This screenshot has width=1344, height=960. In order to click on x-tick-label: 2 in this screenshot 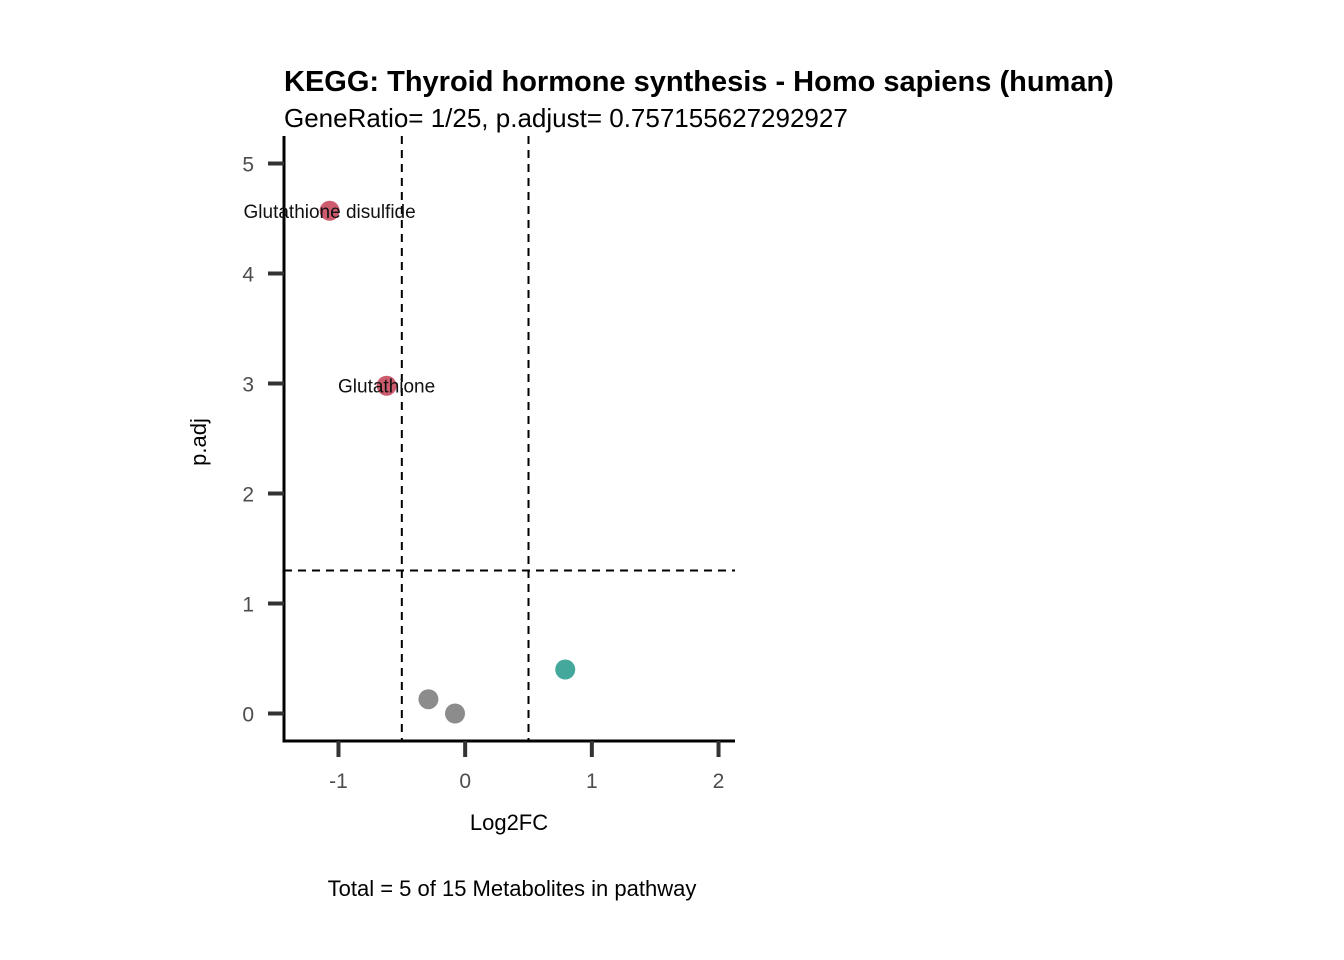, I will do `click(719, 781)`.